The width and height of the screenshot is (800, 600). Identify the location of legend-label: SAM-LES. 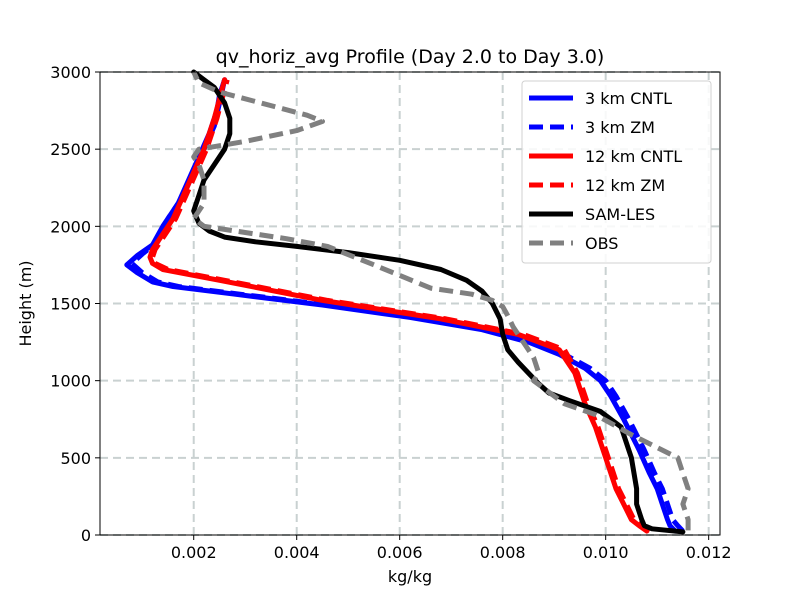
(620, 214).